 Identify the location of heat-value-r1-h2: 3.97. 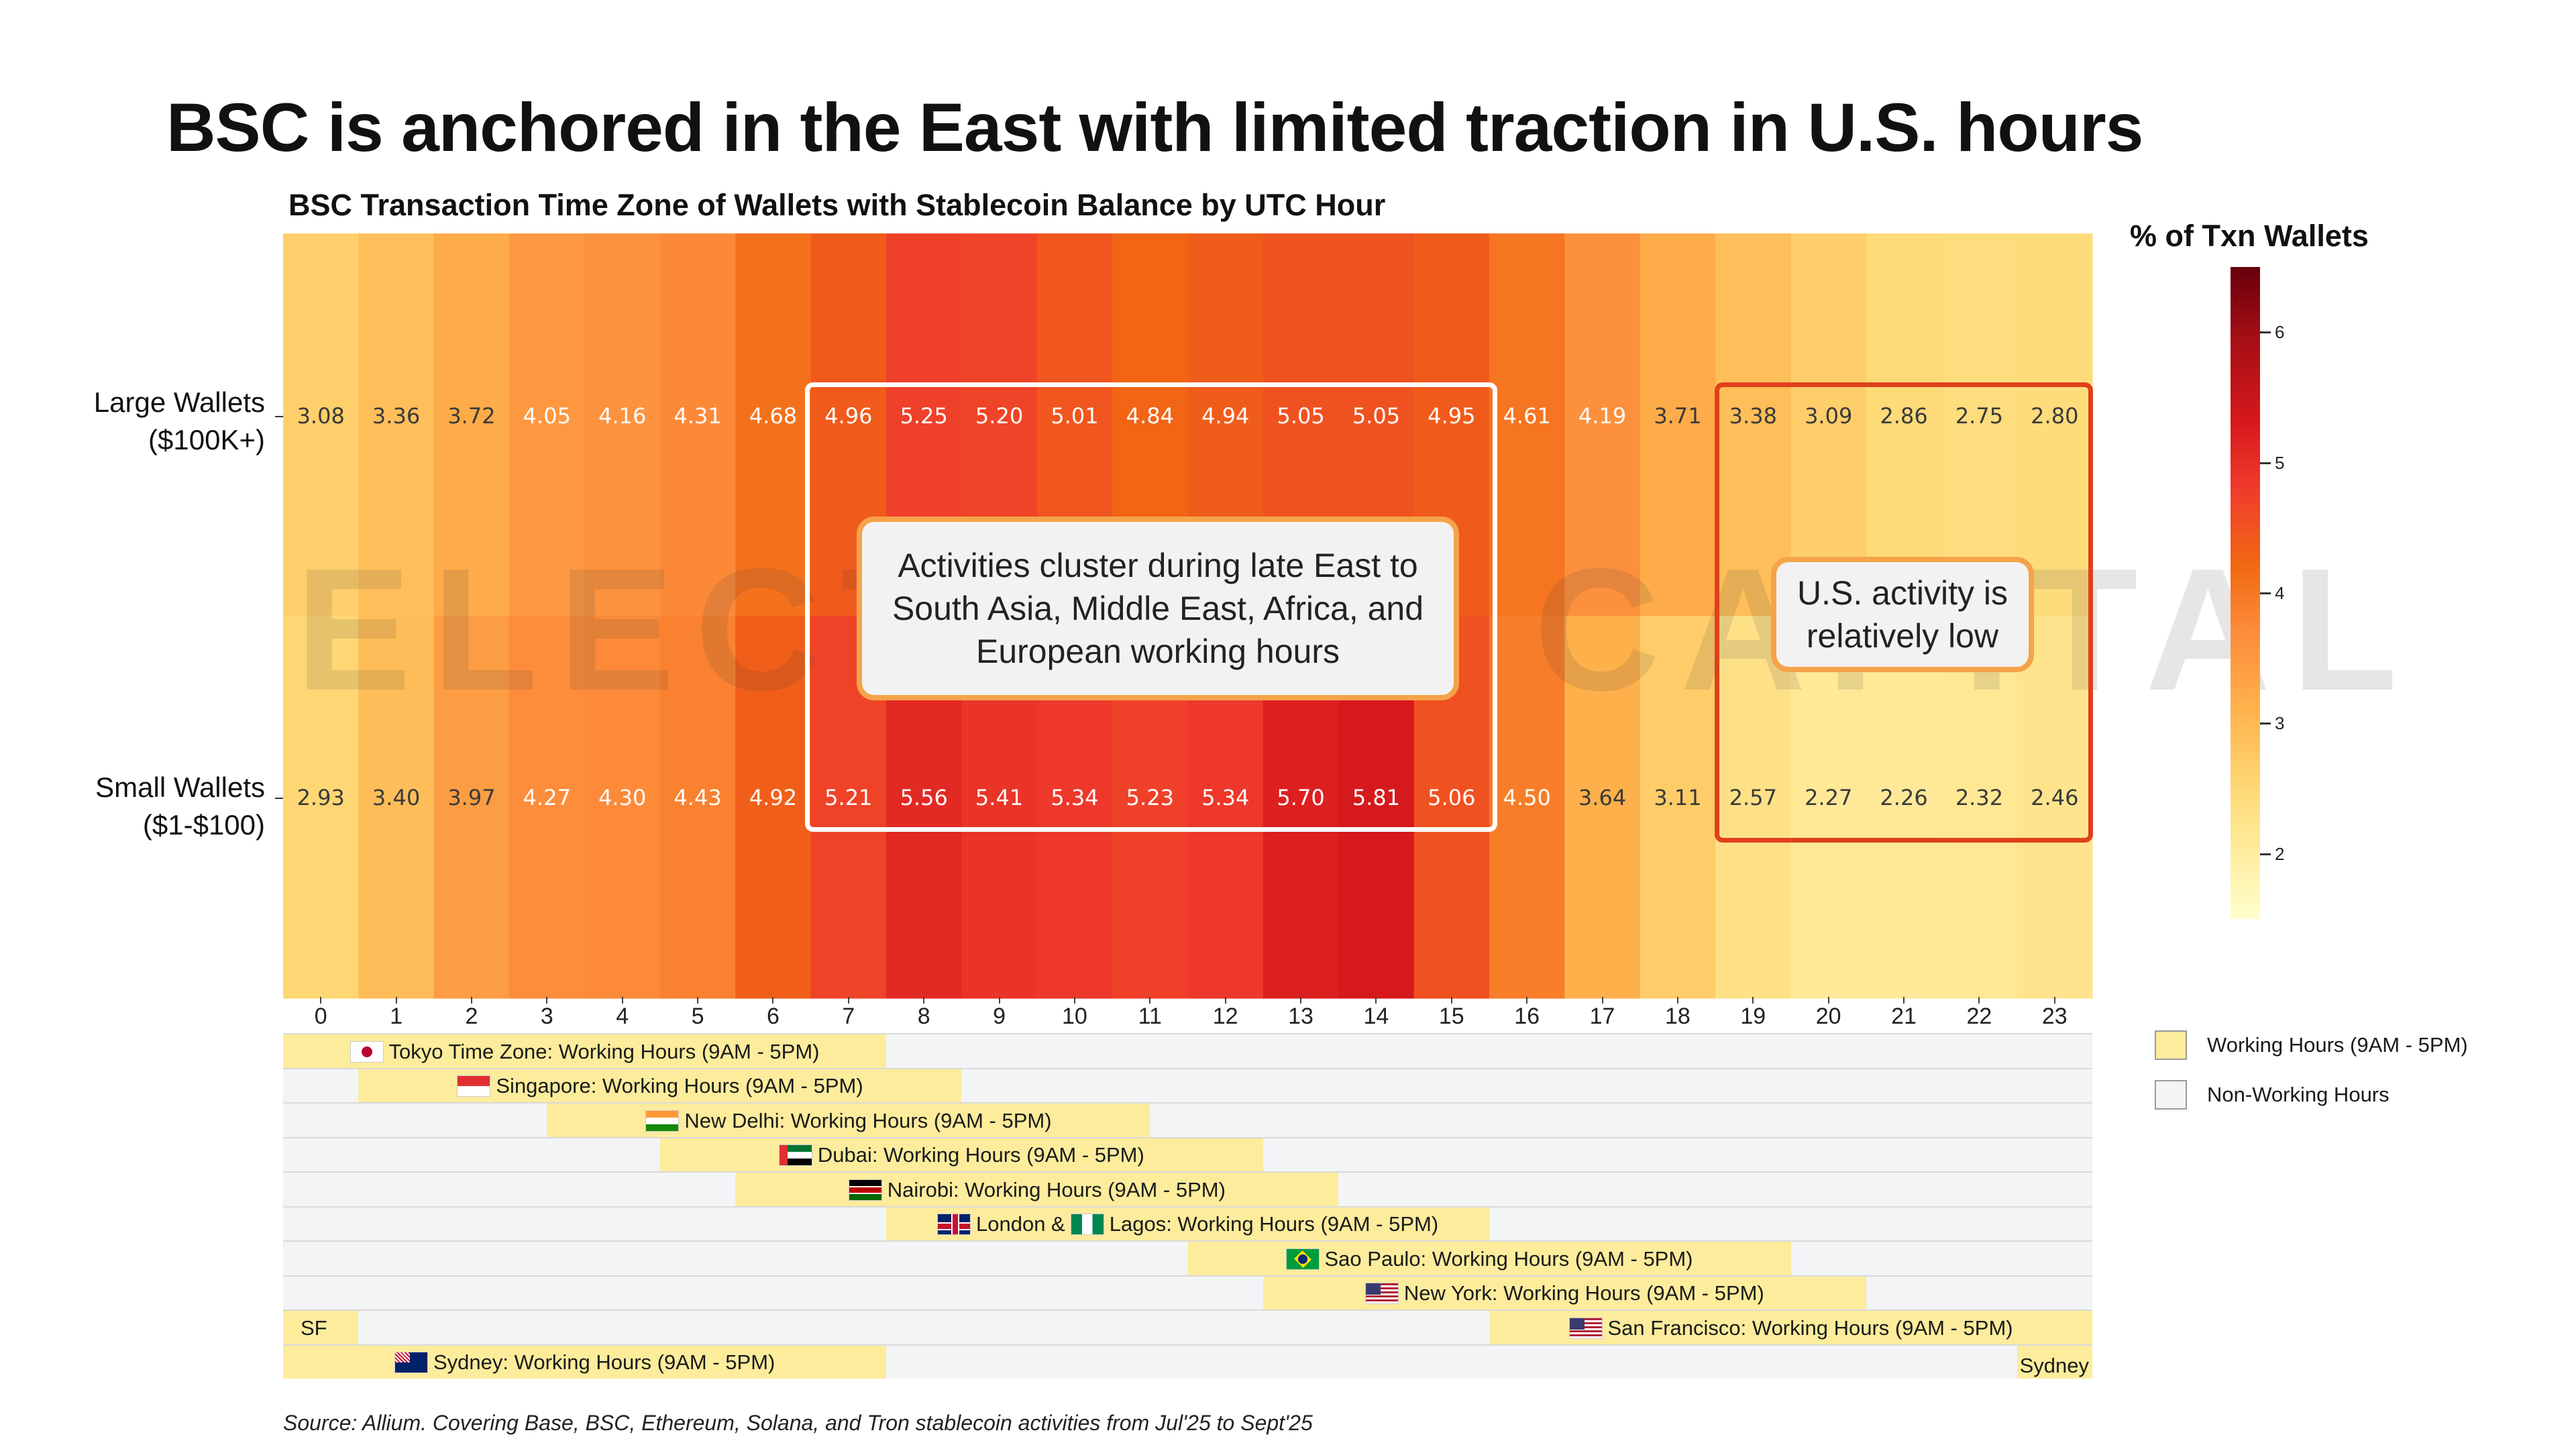
(471, 797).